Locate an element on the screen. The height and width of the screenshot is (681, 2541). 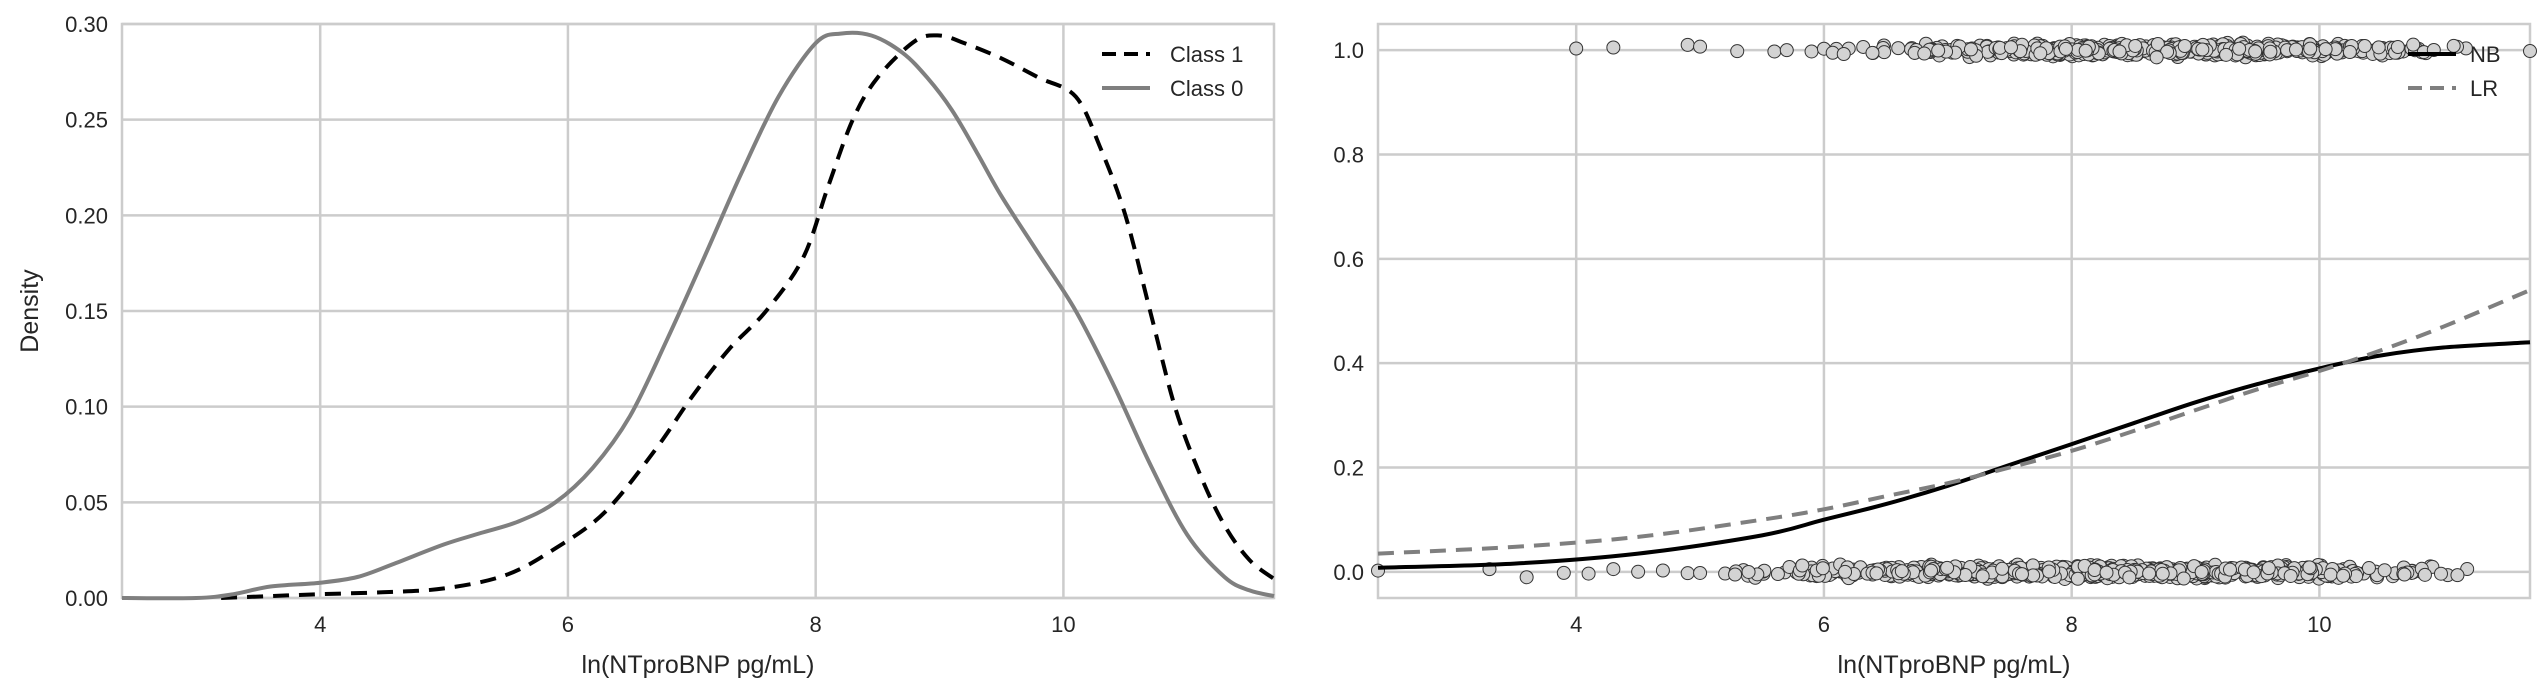
y-tick-label: 0.20 is located at coordinates (86, 215).